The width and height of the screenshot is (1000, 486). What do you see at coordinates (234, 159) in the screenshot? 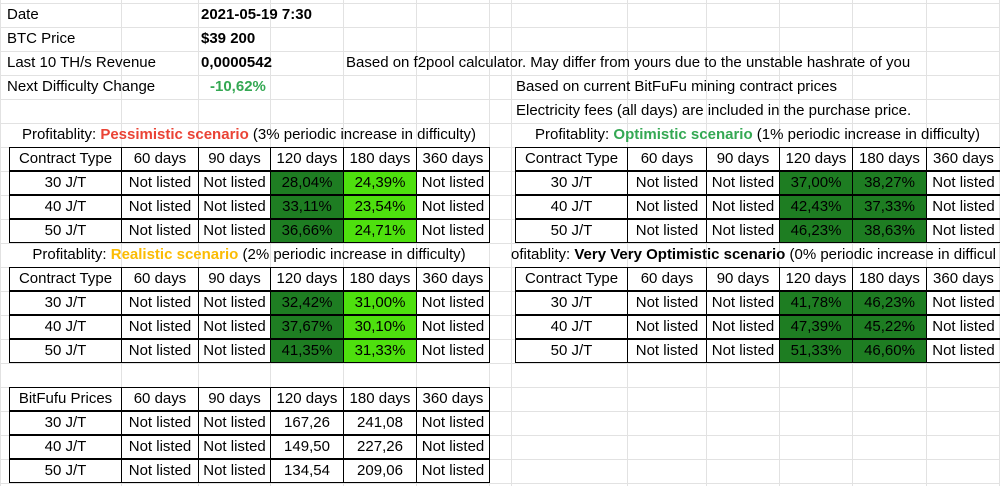
I see `pessimistic-table-header-cell: 90 days` at bounding box center [234, 159].